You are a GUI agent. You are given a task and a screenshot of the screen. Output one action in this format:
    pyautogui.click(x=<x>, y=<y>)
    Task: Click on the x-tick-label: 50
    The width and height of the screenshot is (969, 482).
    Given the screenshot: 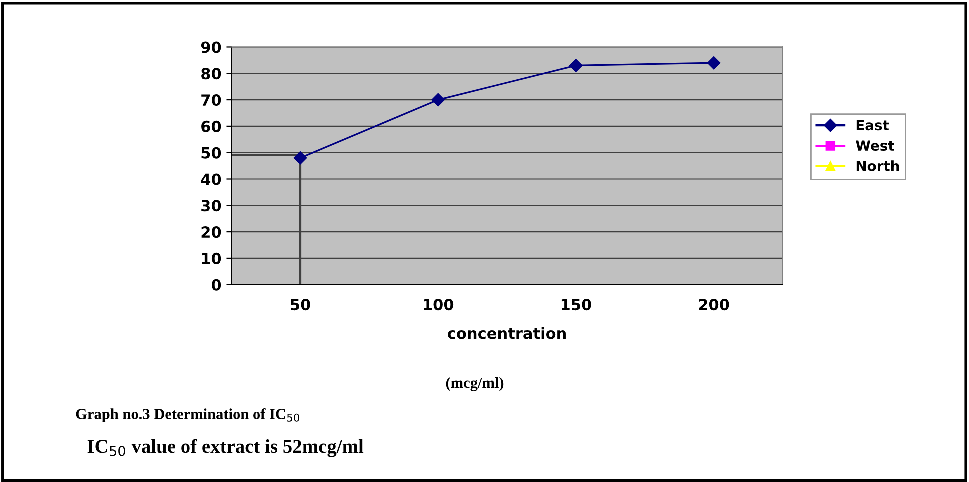 What is the action you would take?
    pyautogui.click(x=300, y=305)
    